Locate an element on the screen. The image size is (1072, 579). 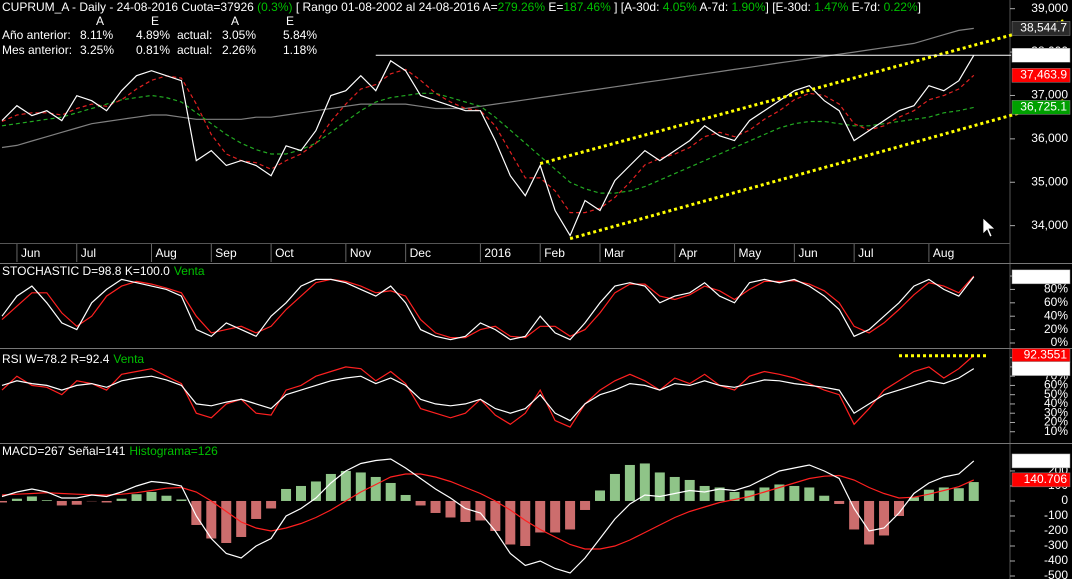
y-tick-label: 60% is located at coordinates (1056, 302).